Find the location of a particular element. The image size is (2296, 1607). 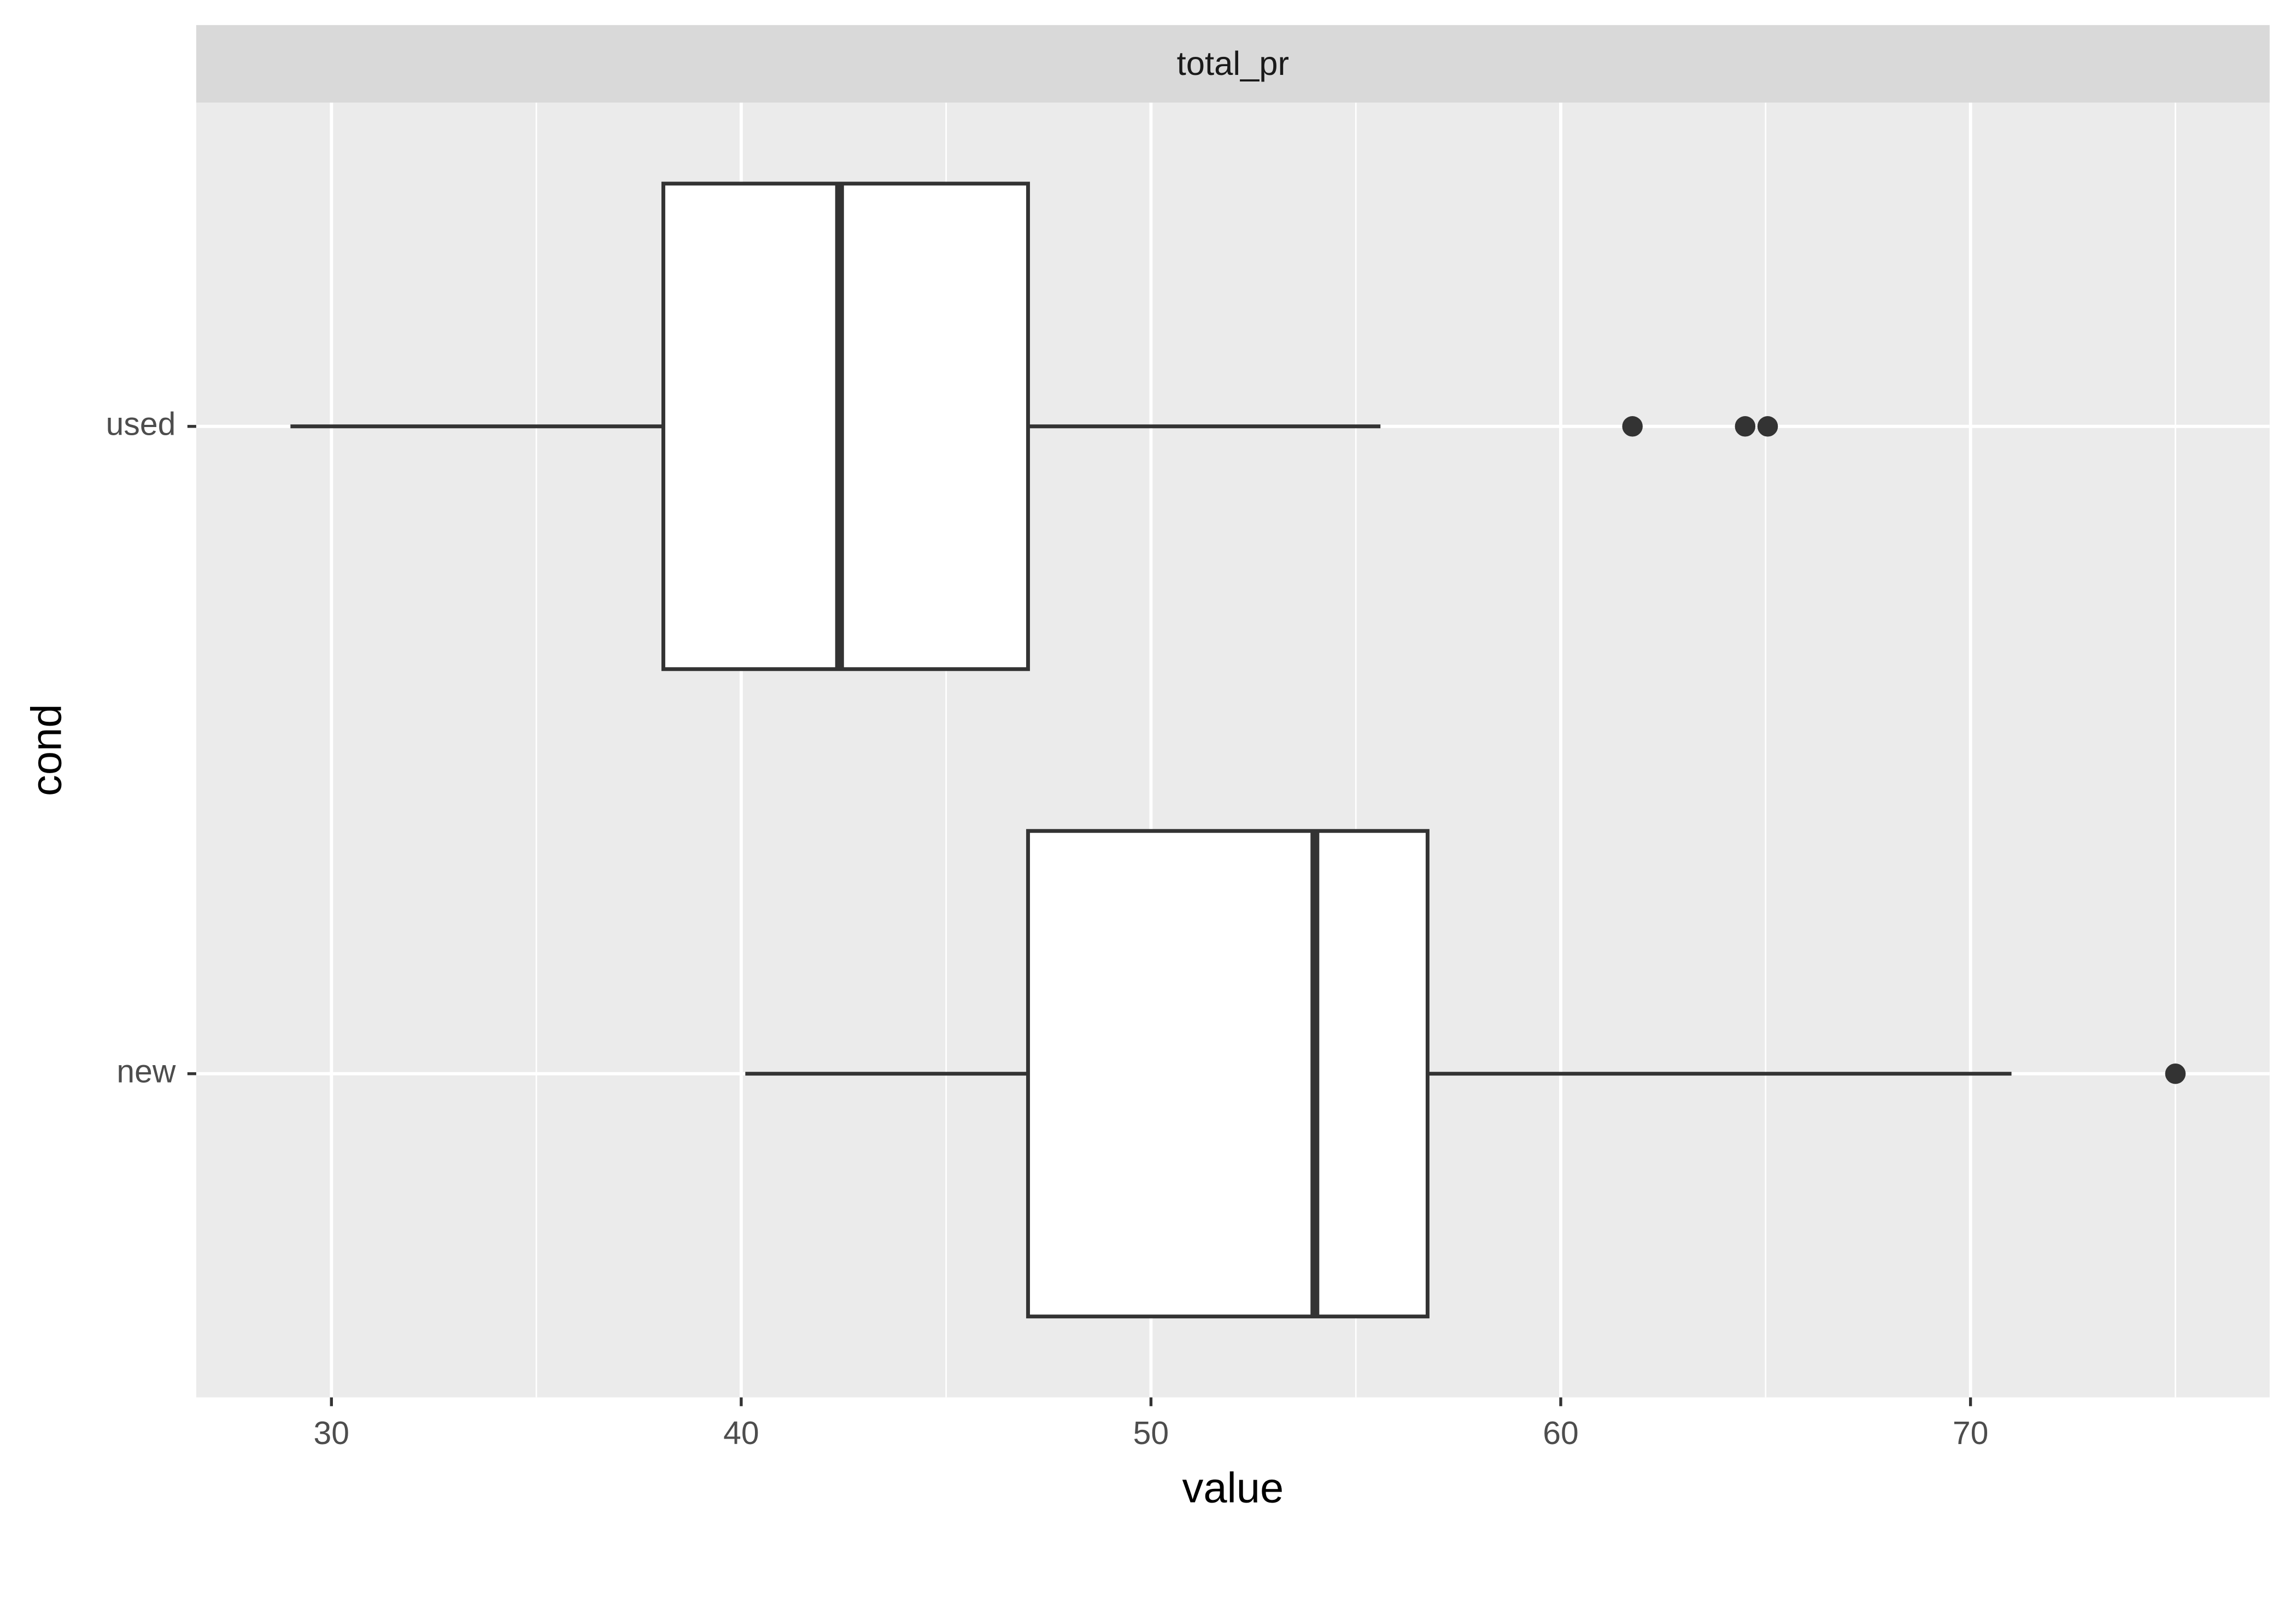

x-tick-label: 40 is located at coordinates (741, 1434).